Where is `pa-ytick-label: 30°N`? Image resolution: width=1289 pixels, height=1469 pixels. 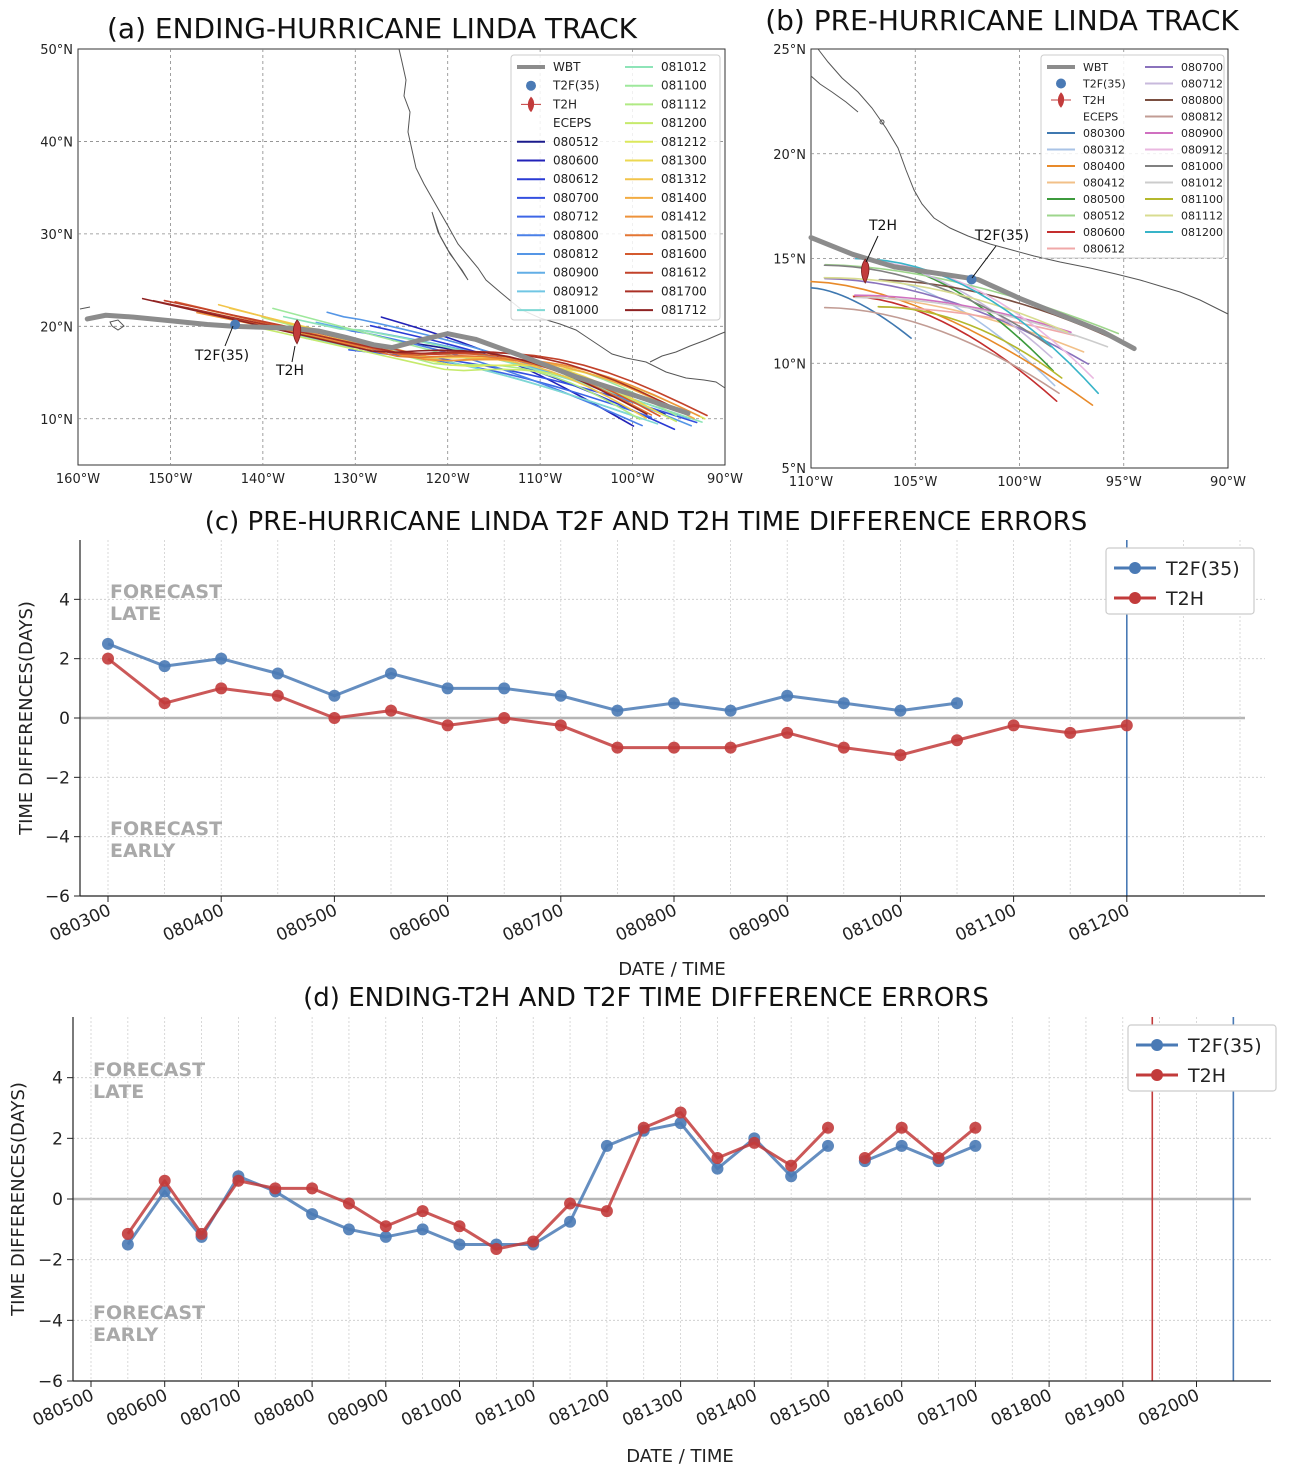
pa-ytick-label: 30°N is located at coordinates (56, 235).